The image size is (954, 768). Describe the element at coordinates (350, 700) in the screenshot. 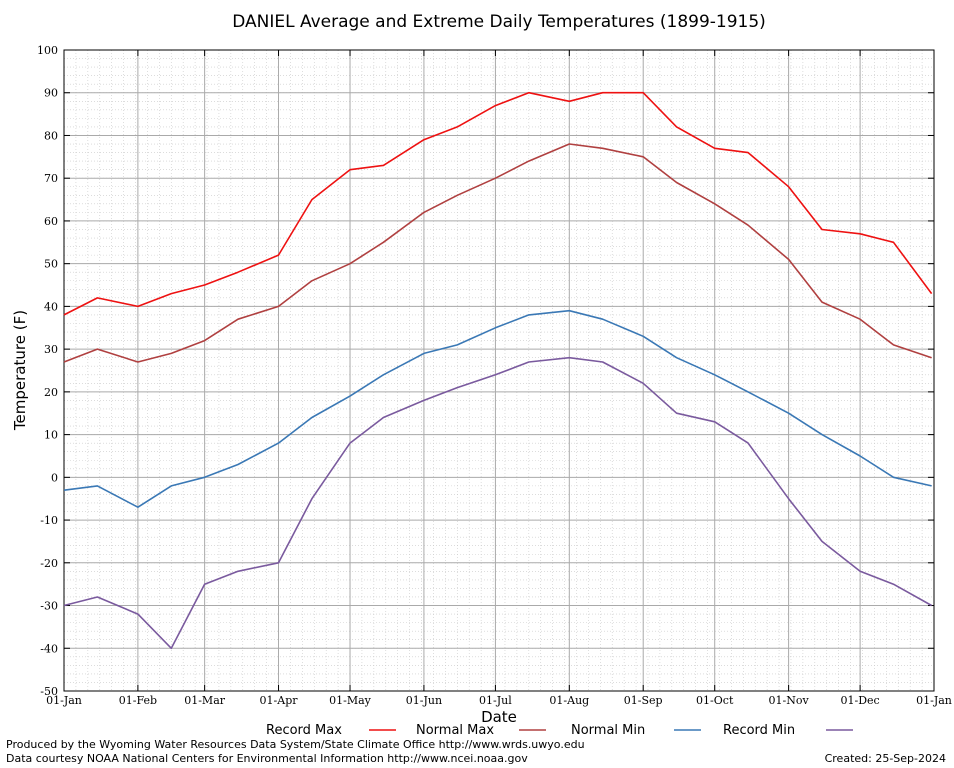

I see `x-tick-label: 01-May` at that location.